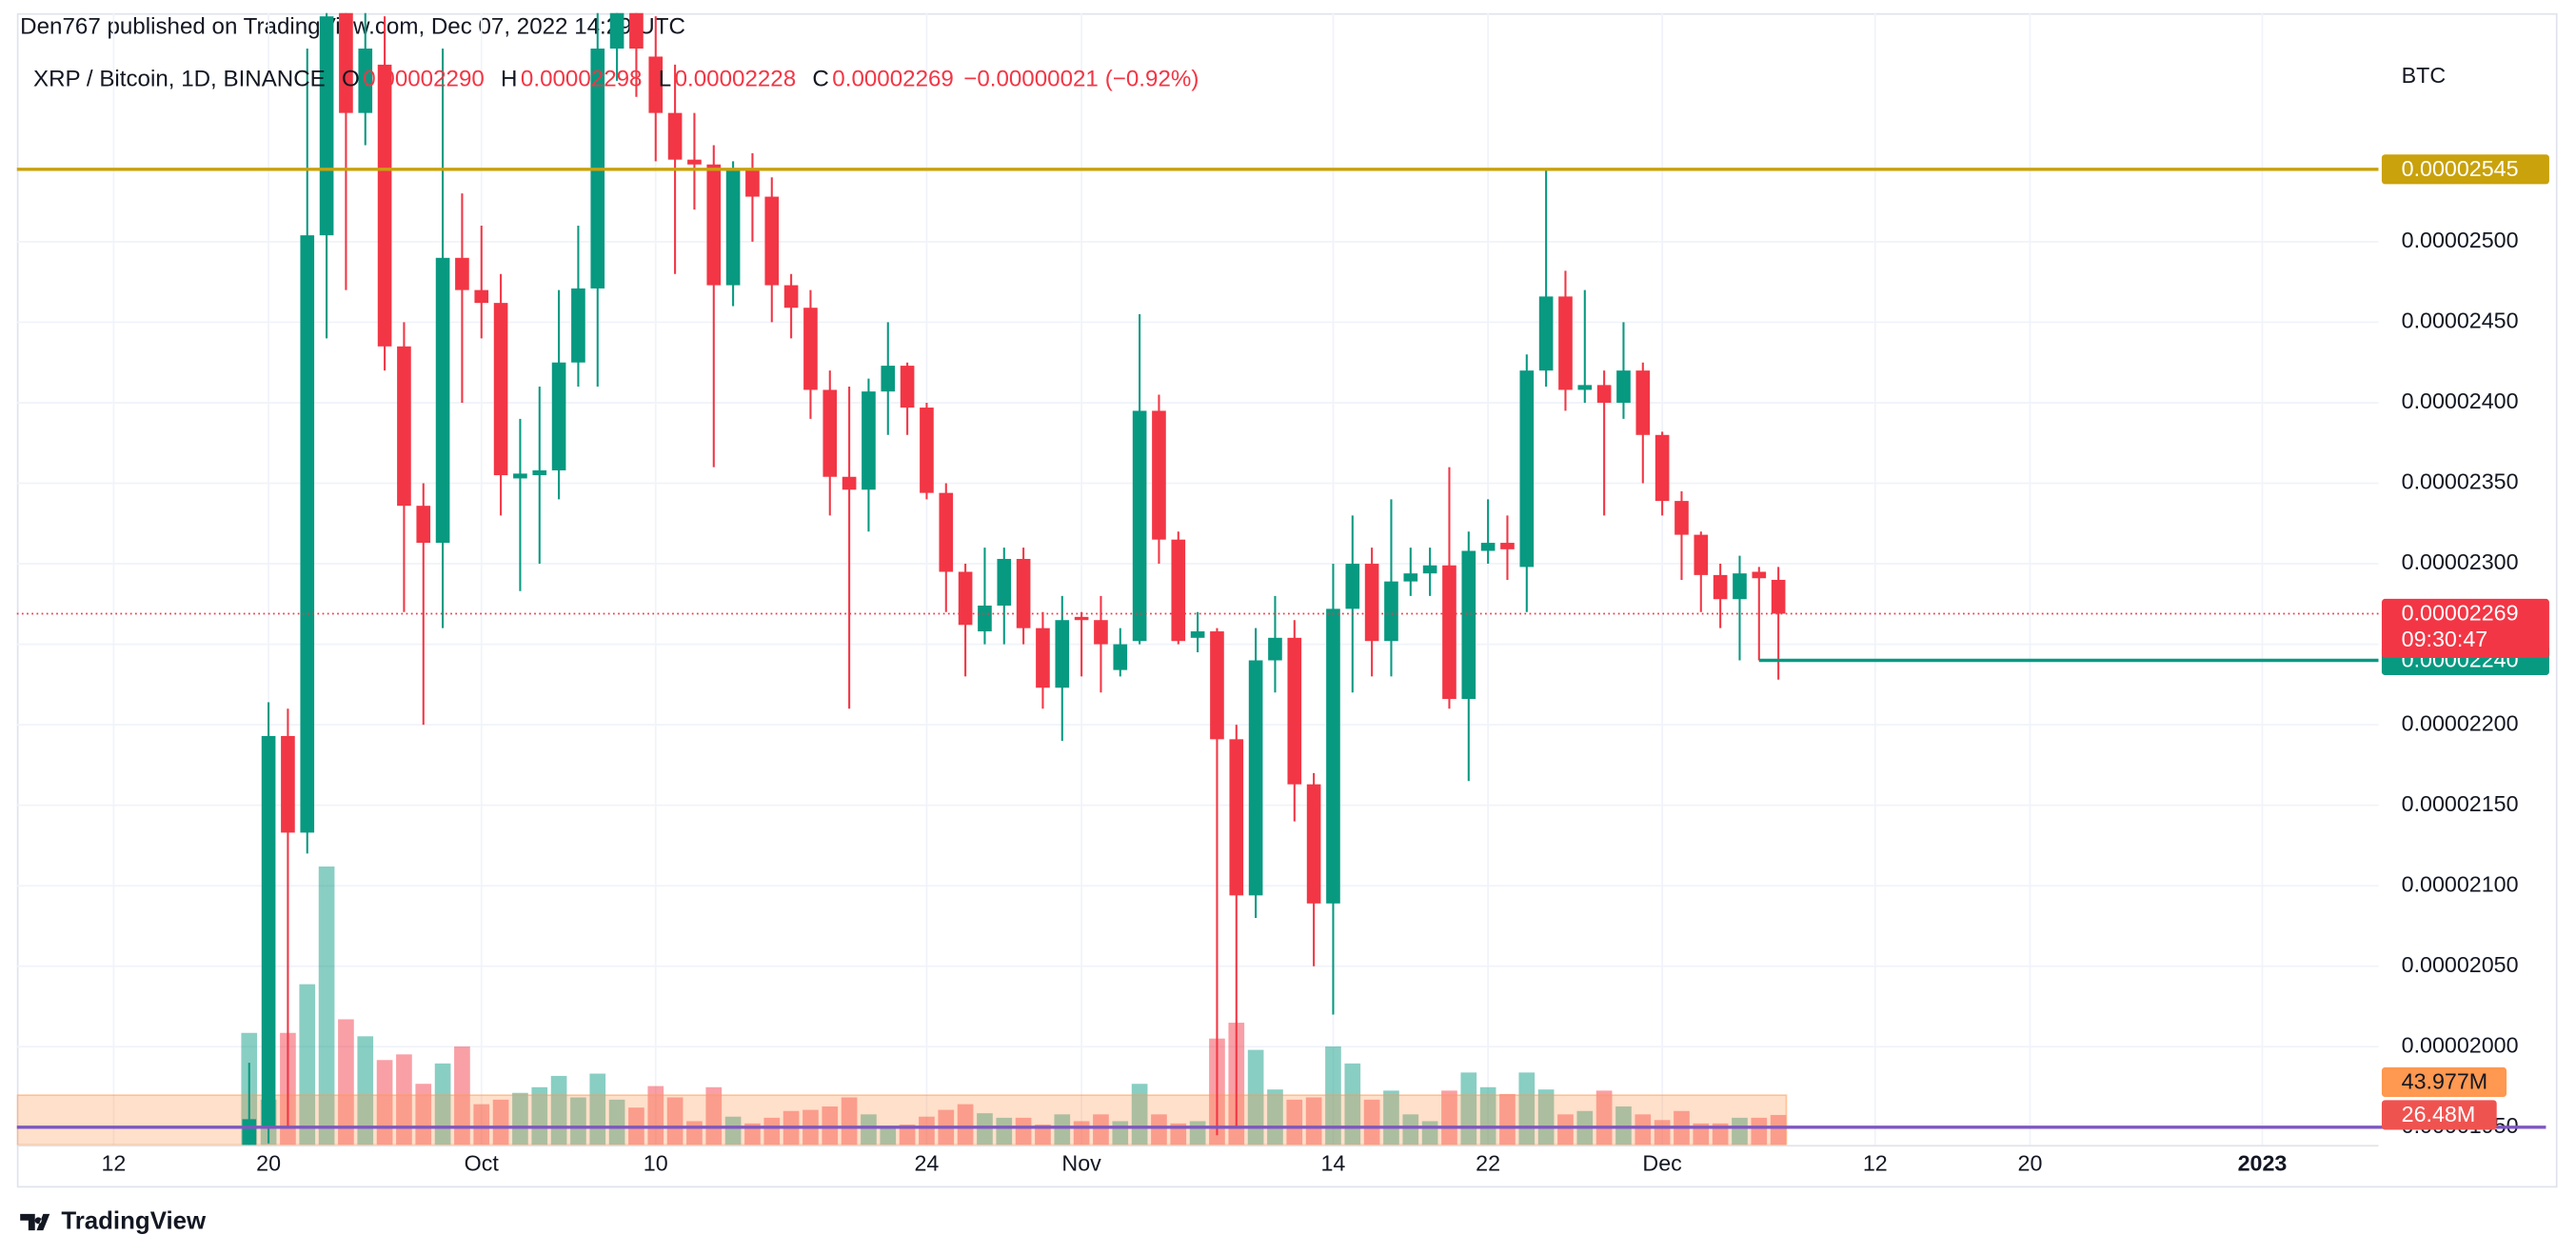  I want to click on y-tick-label: 0.00002100, so click(2460, 883).